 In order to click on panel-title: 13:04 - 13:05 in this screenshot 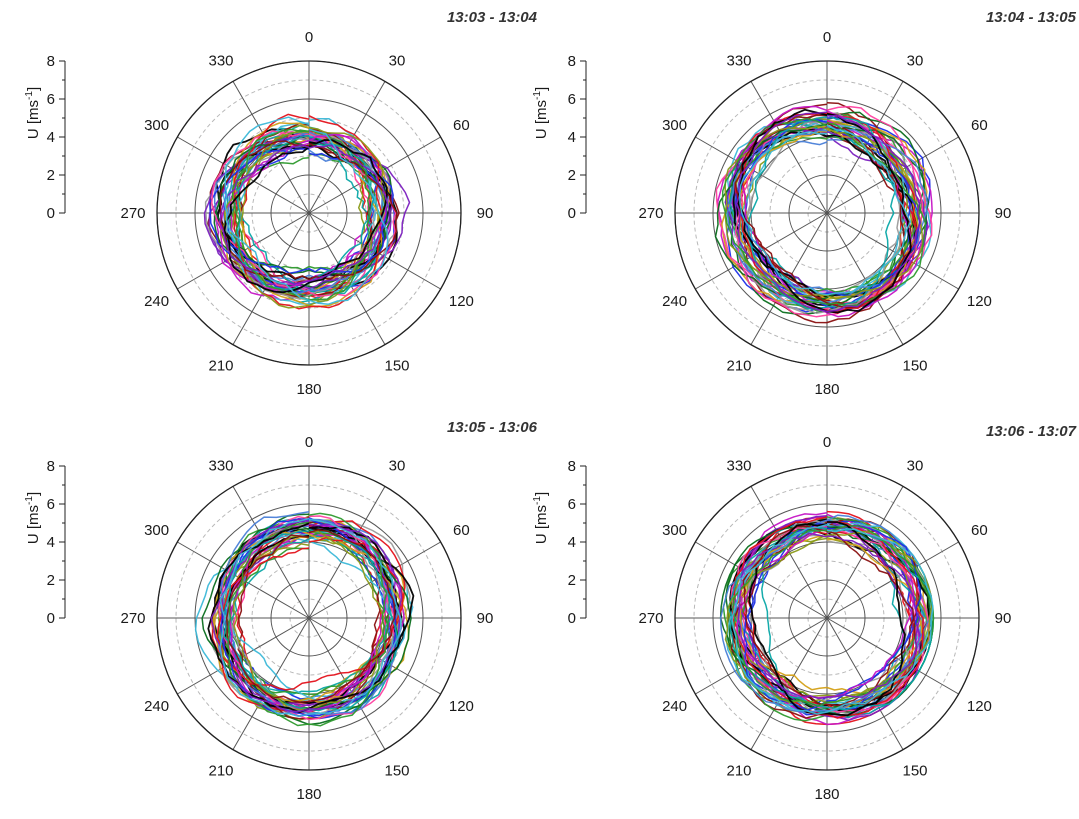, I will do `click(1031, 17)`.